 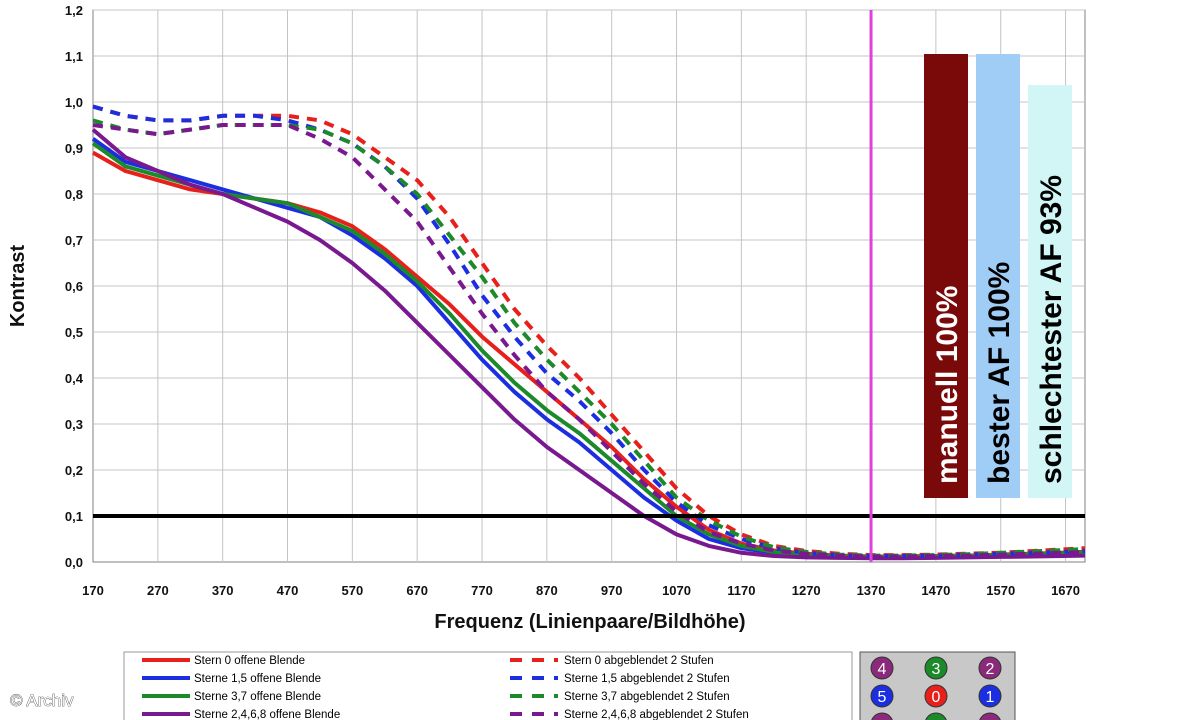 What do you see at coordinates (1065, 590) in the screenshot?
I see `x-tick-label: 1670` at bounding box center [1065, 590].